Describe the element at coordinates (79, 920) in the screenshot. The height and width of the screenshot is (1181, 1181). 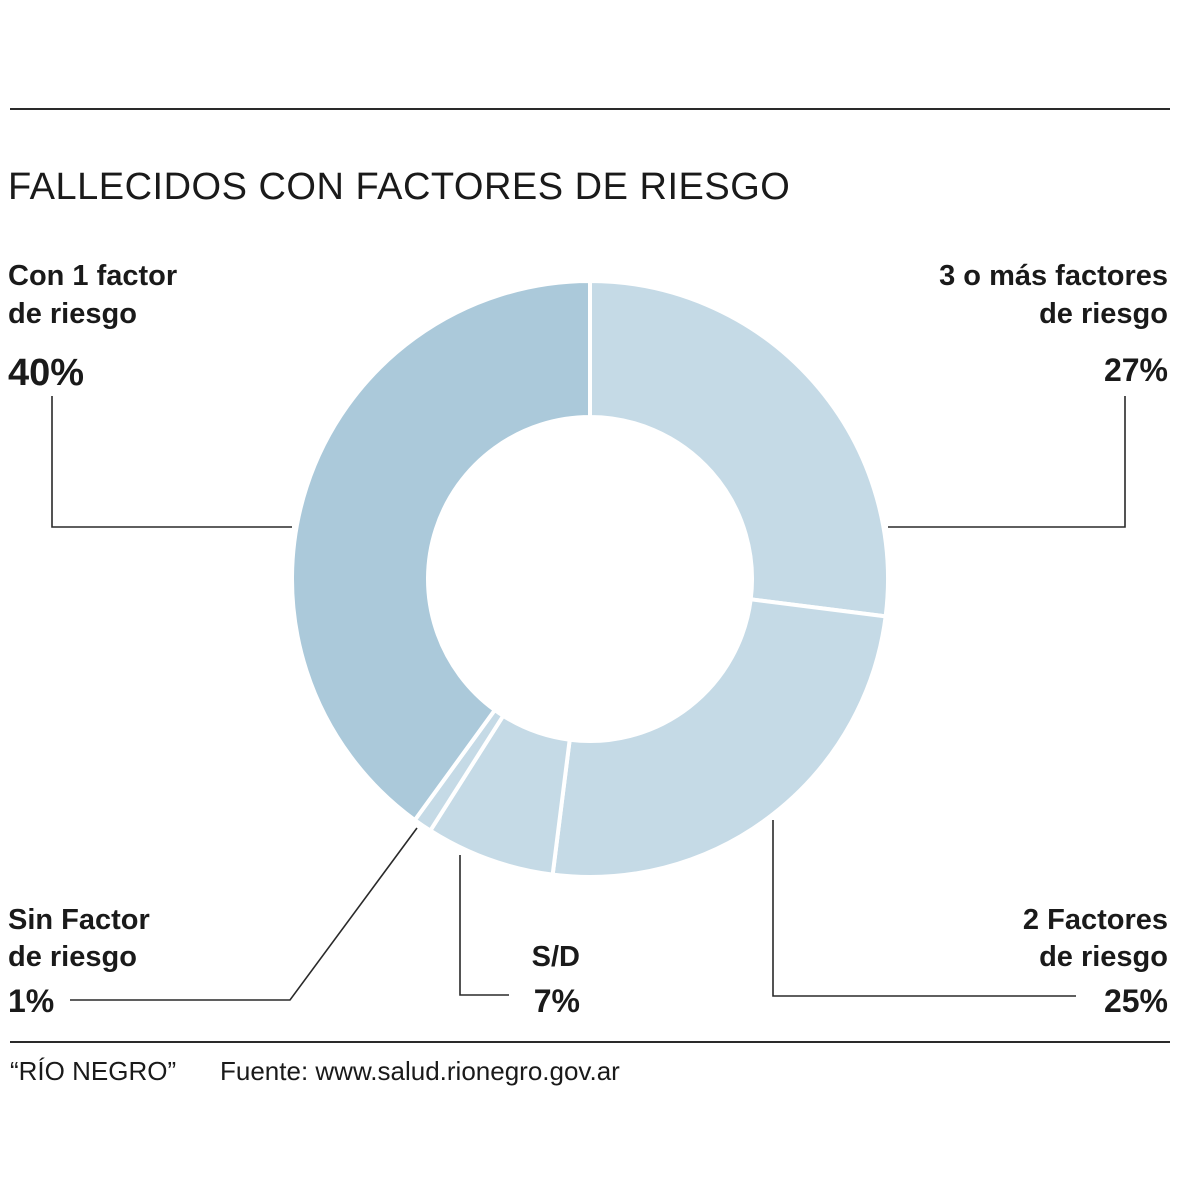
I see `slice-label-sin-line-1: Sin Factor` at that location.